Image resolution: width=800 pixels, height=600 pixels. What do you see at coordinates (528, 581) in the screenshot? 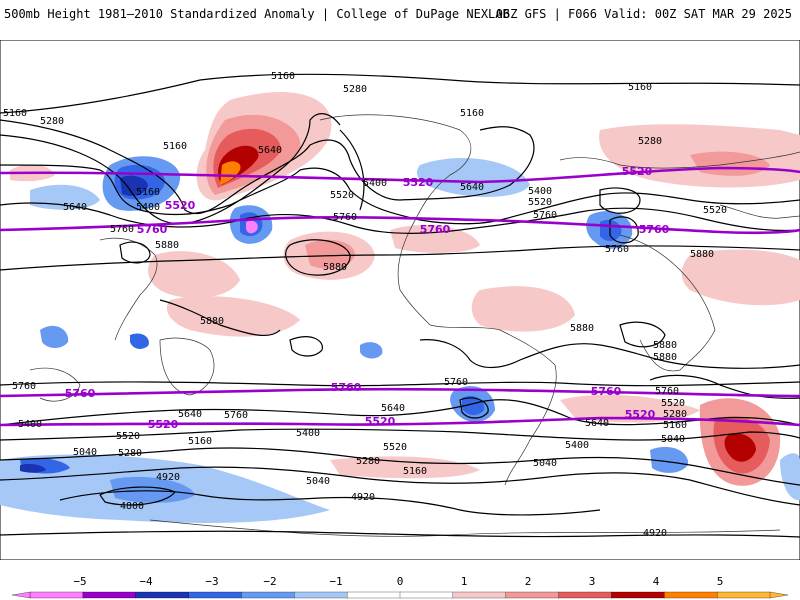
I see `colorbar-tick: 2` at bounding box center [528, 581].